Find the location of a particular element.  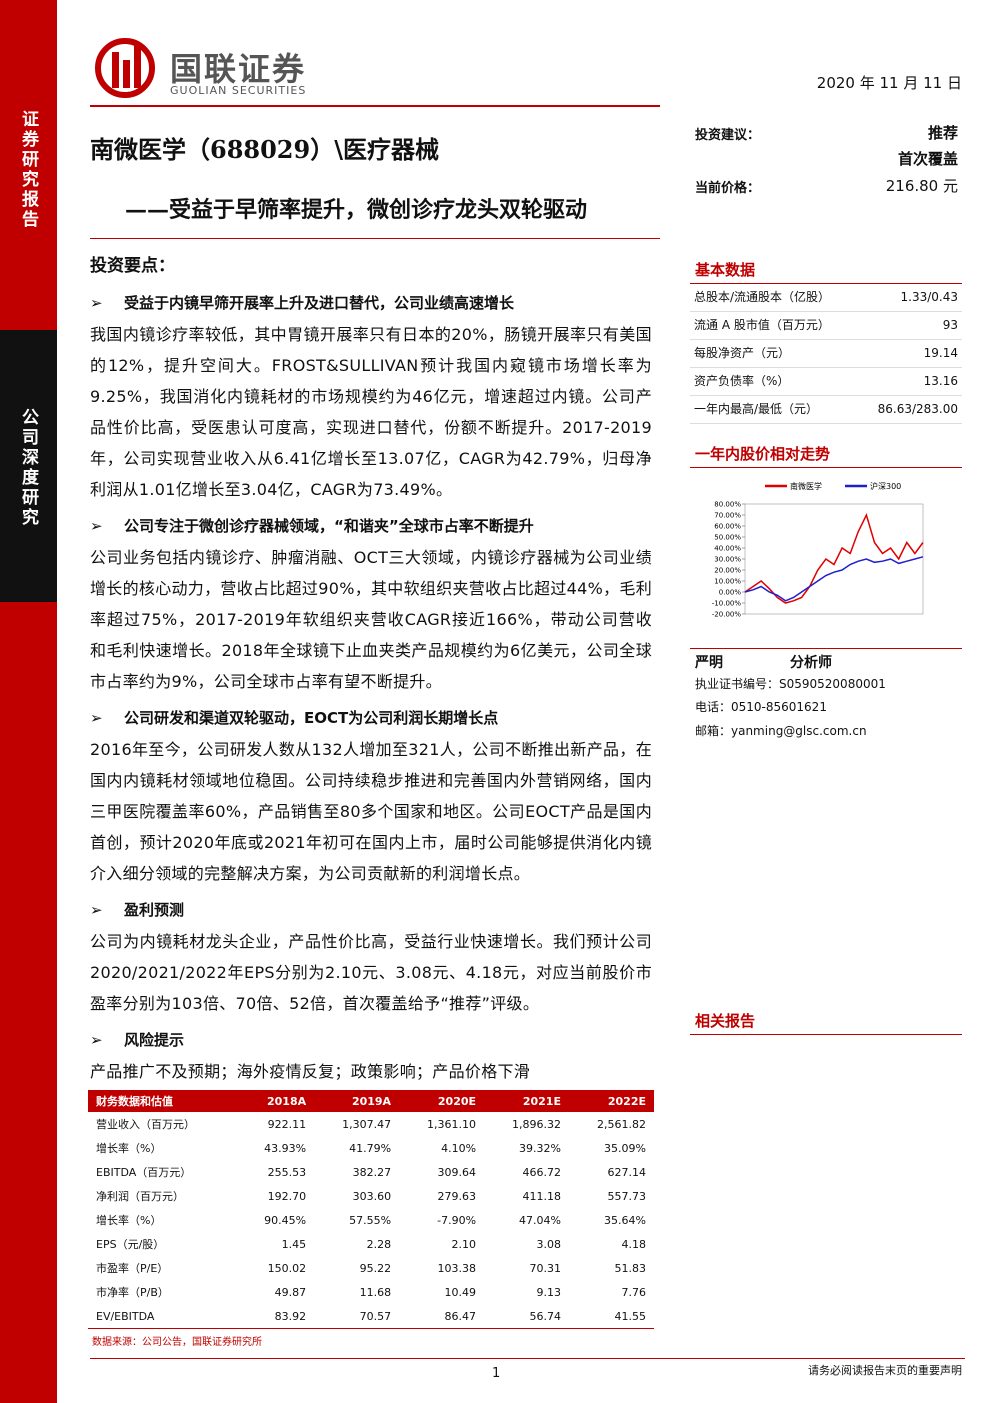

rating-value: 首次覆盖 is located at coordinates (927, 159).